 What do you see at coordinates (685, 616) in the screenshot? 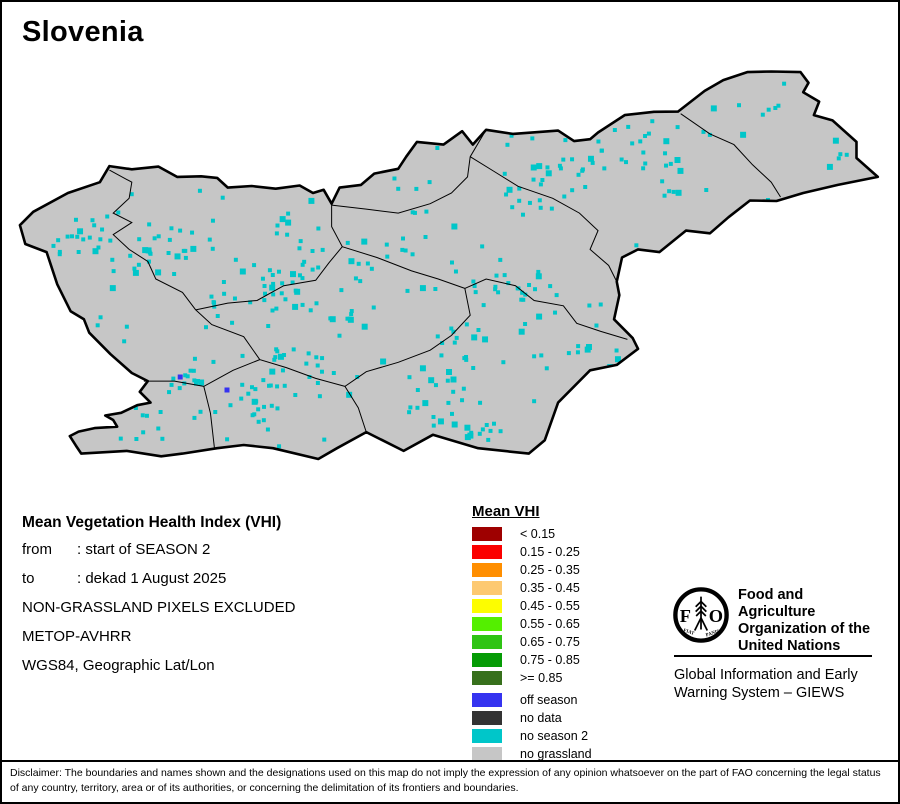
I see `svg-text: F` at bounding box center [685, 616].